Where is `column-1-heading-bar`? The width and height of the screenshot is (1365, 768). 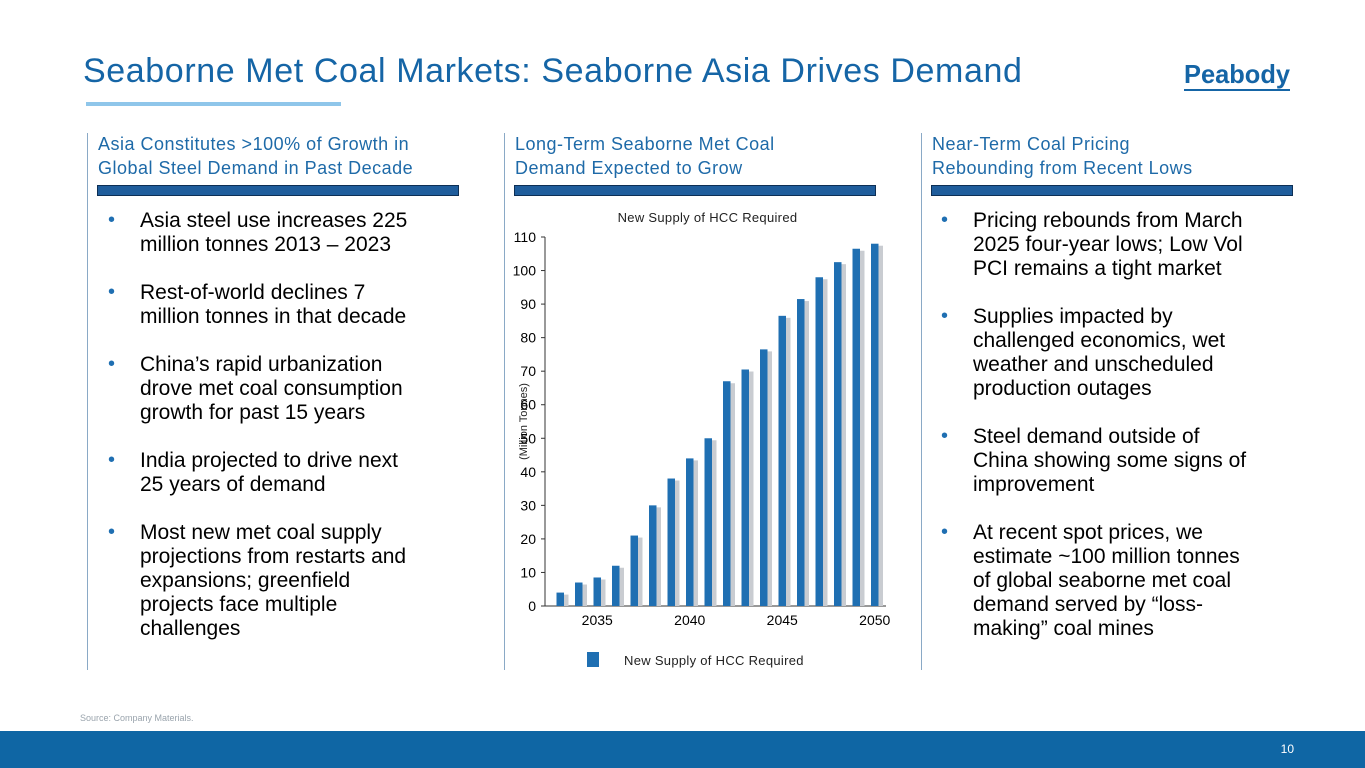
column-1-heading-bar is located at coordinates (278, 190).